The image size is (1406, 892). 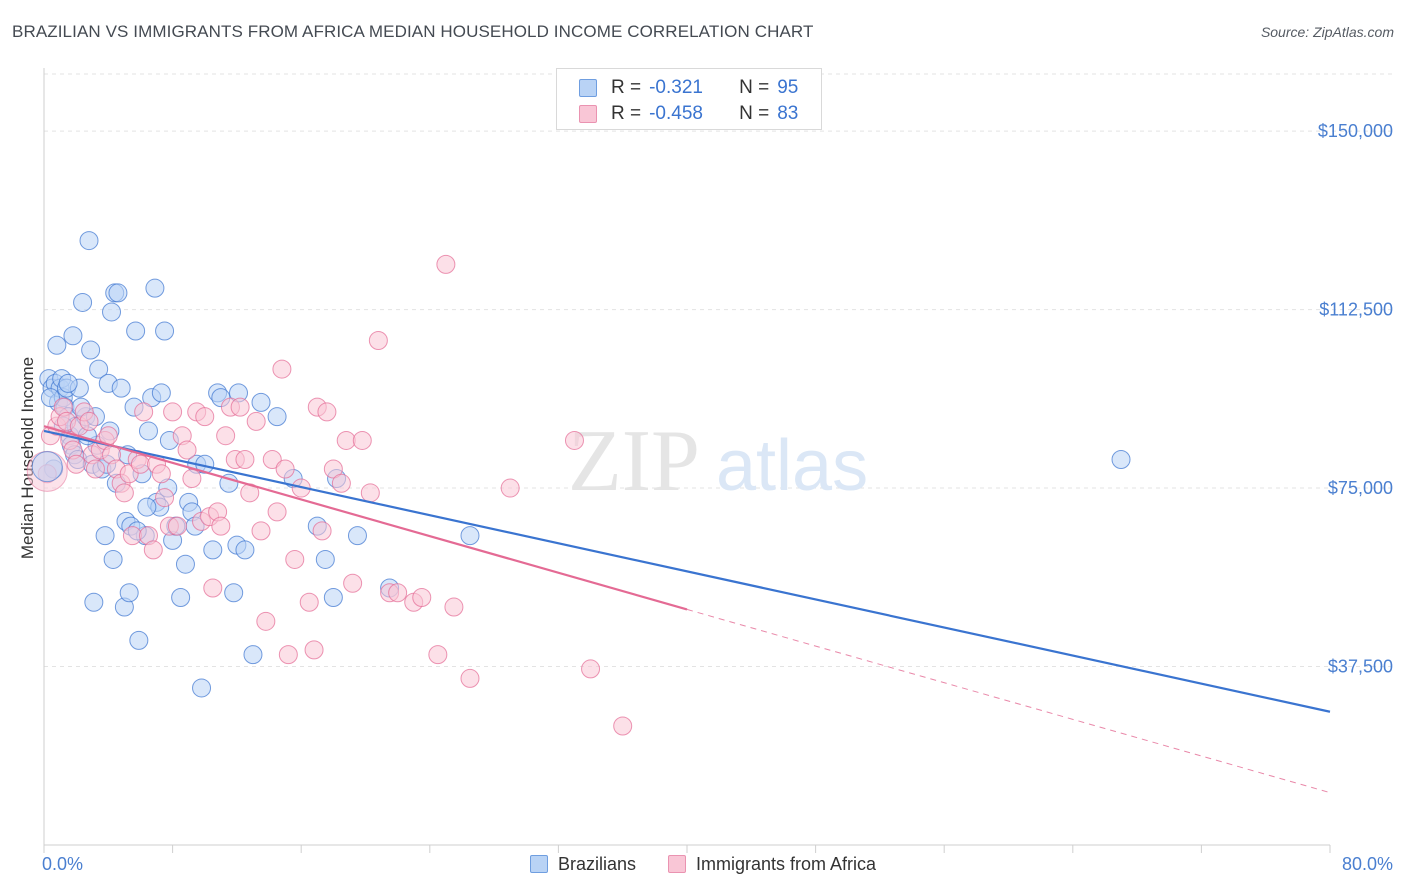 I want to click on y-axis-label: Median Household Income, so click(x=27, y=458).